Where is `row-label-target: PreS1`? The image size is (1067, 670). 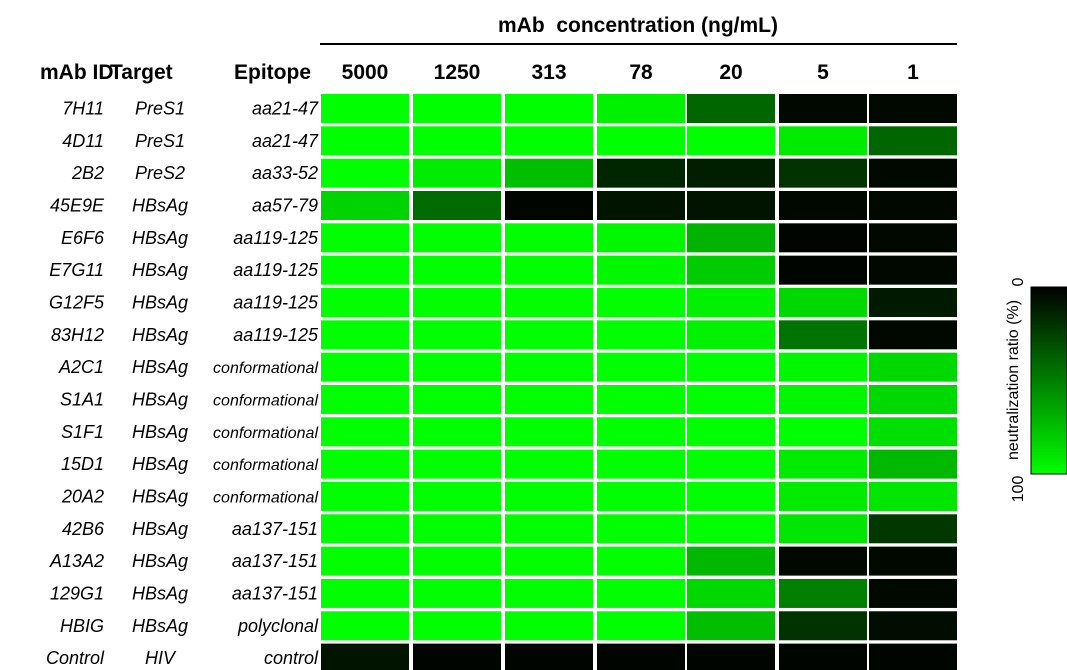 row-label-target: PreS1 is located at coordinates (160, 109).